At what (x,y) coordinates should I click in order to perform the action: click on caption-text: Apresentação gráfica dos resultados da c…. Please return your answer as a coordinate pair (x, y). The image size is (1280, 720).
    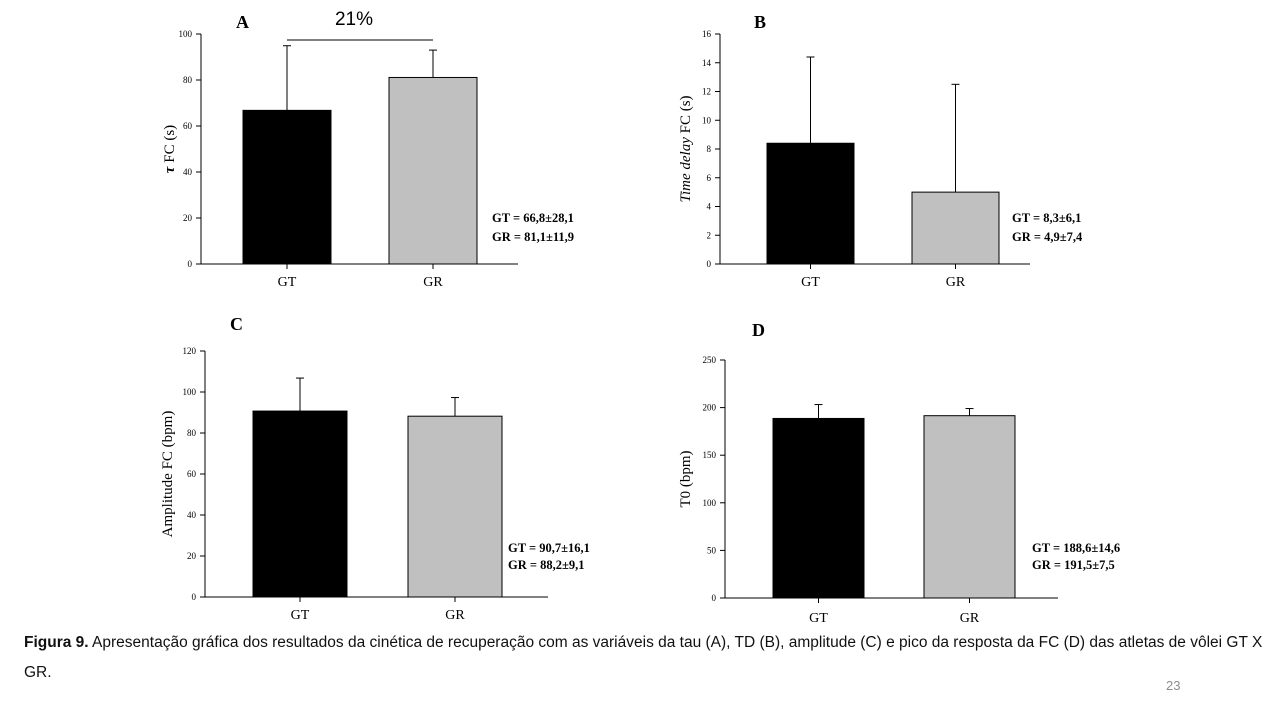
    Looking at the image, I should click on (643, 657).